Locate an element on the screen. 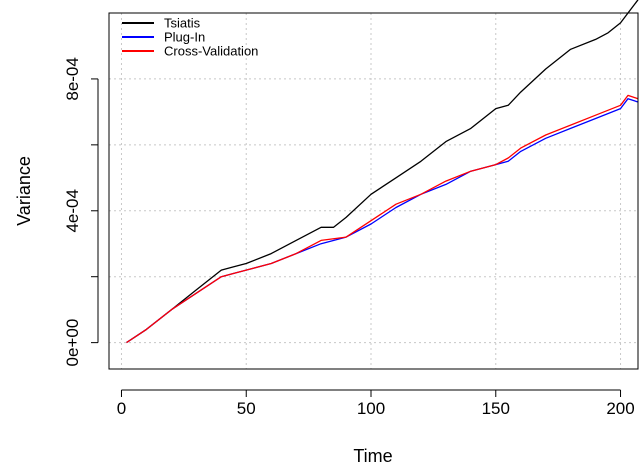 This screenshot has height=468, width=643. y-tick-label-2: 8e-04 is located at coordinates (72, 78).